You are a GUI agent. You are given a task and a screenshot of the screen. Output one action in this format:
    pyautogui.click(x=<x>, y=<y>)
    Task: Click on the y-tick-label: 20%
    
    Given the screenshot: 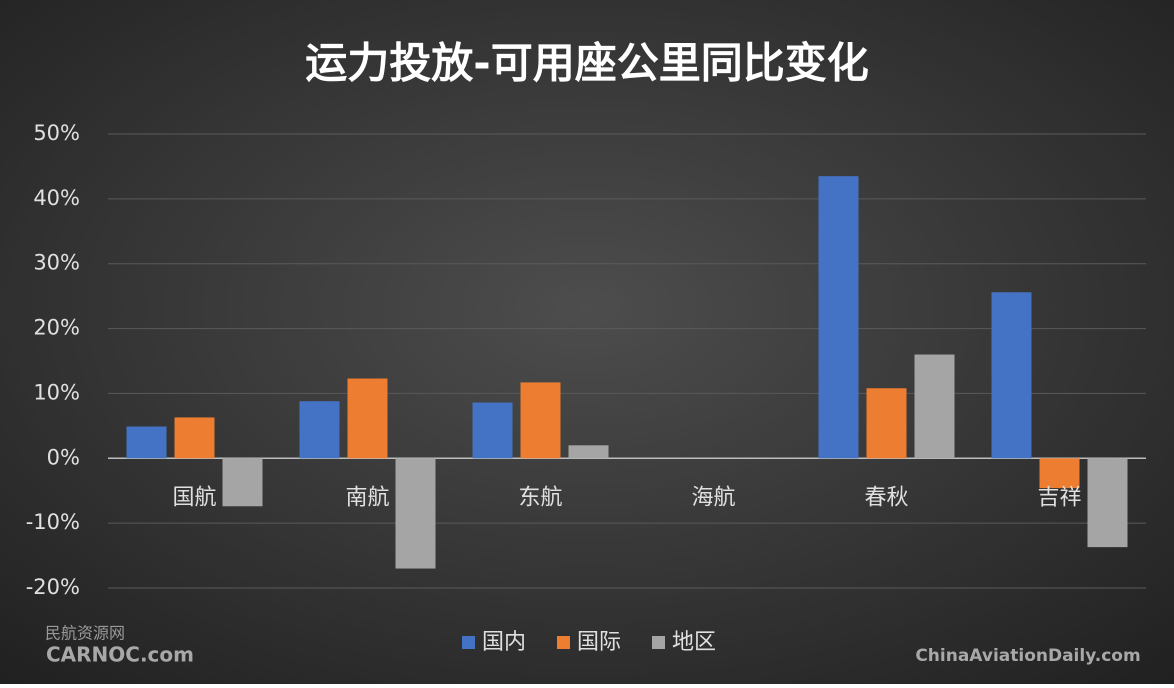 What is the action you would take?
    pyautogui.click(x=56, y=328)
    